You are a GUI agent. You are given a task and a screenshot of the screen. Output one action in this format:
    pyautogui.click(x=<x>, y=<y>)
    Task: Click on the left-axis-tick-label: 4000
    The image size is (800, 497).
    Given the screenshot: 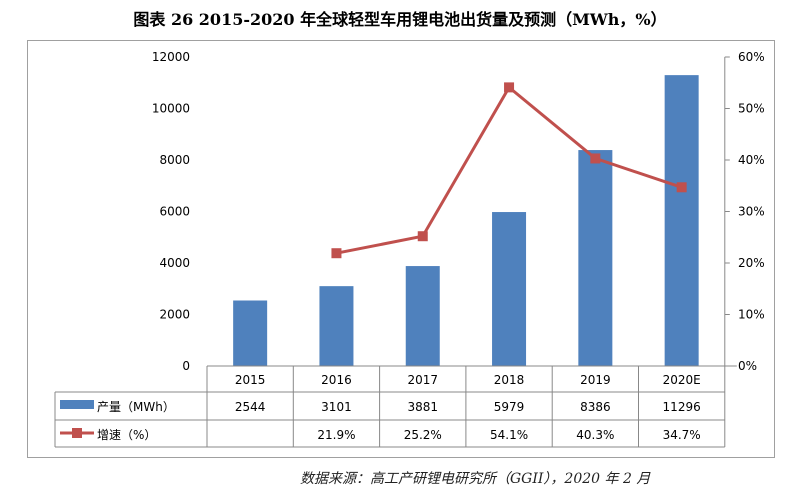 What is the action you would take?
    pyautogui.click(x=174, y=263)
    